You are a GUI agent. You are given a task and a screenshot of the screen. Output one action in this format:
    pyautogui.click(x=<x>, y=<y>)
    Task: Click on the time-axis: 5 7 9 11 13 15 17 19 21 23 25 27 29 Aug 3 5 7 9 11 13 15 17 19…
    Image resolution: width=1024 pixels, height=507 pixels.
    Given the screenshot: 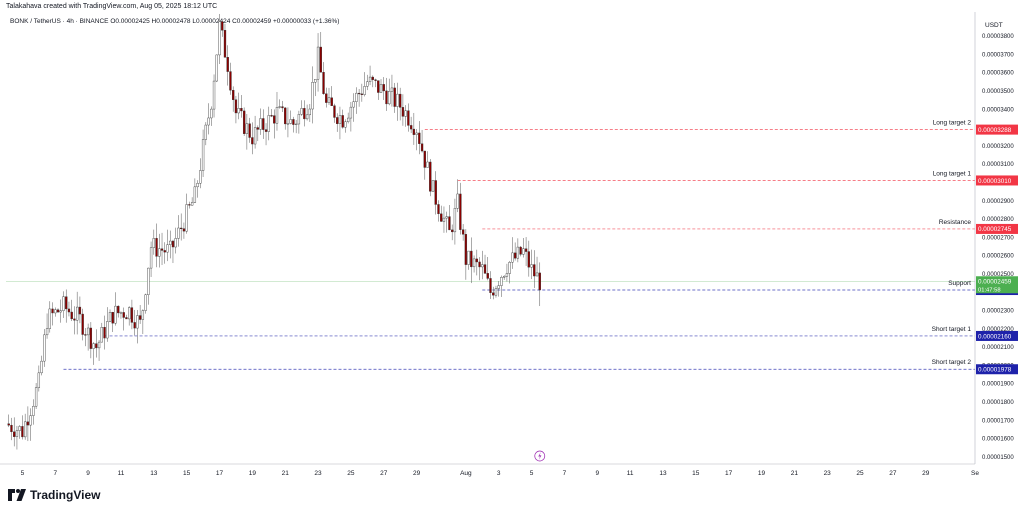 What is the action you would take?
    pyautogui.click(x=489, y=463)
    